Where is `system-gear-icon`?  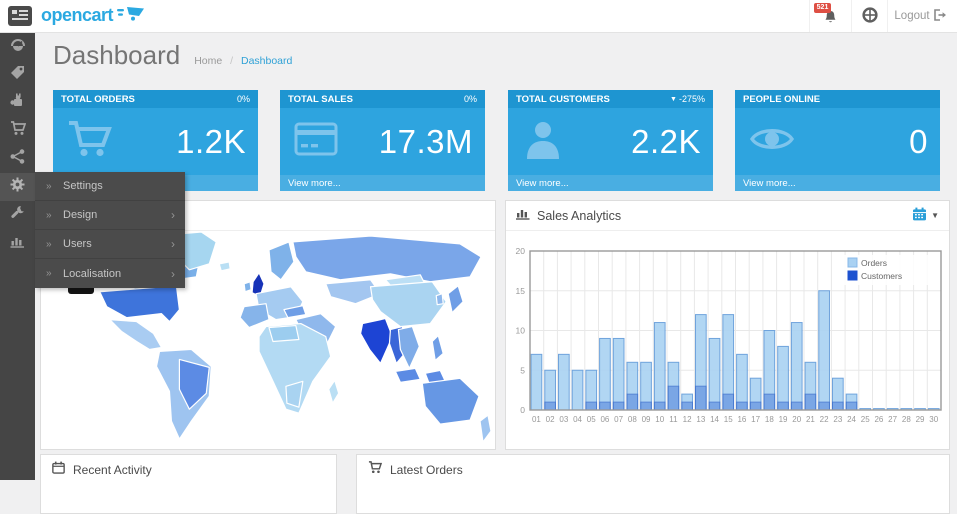 system-gear-icon is located at coordinates (17, 187).